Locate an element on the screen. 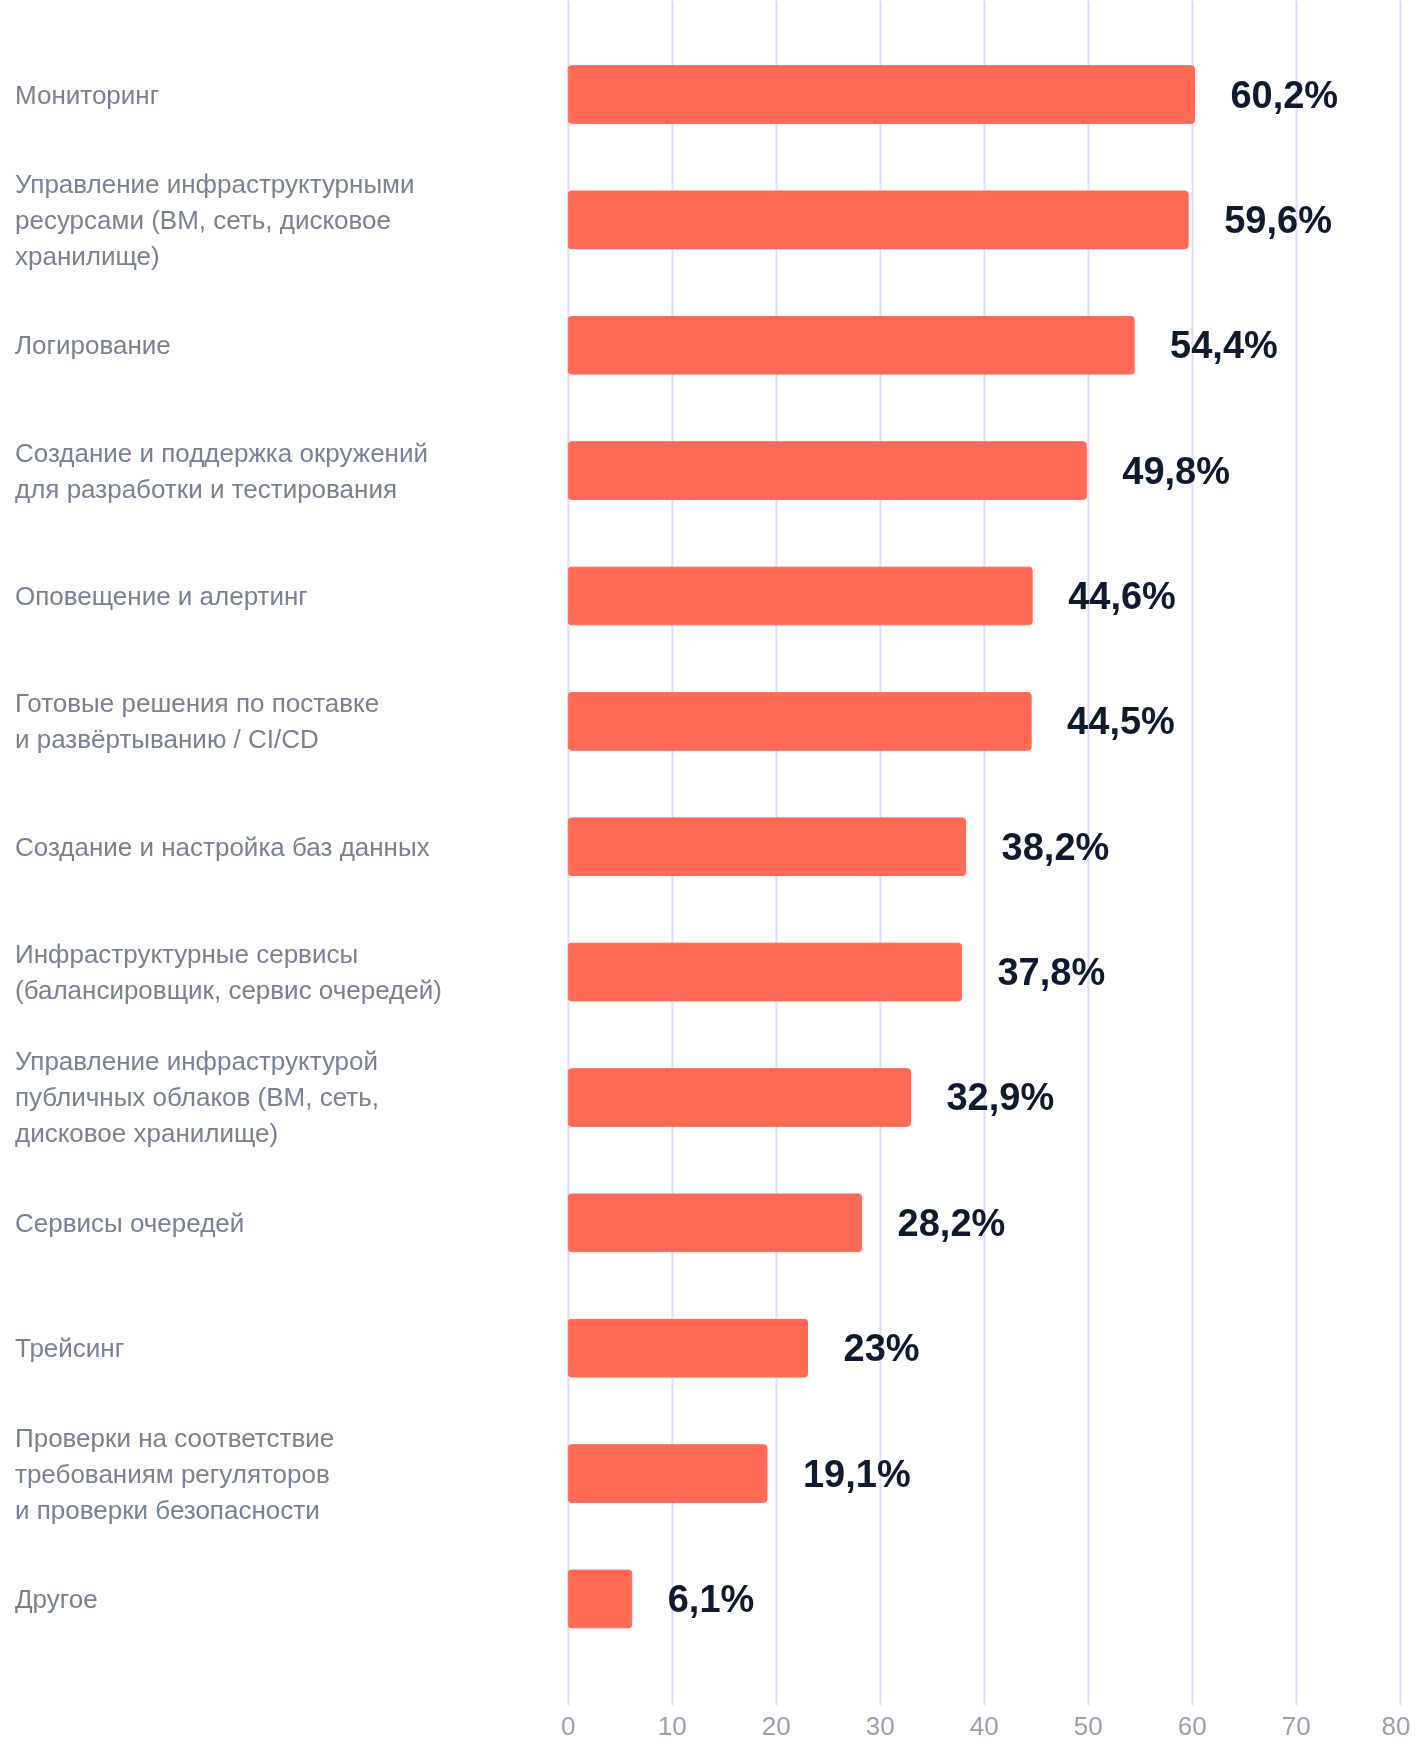 The image size is (1416, 1751). data-label: 44,5% is located at coordinates (1121, 721).